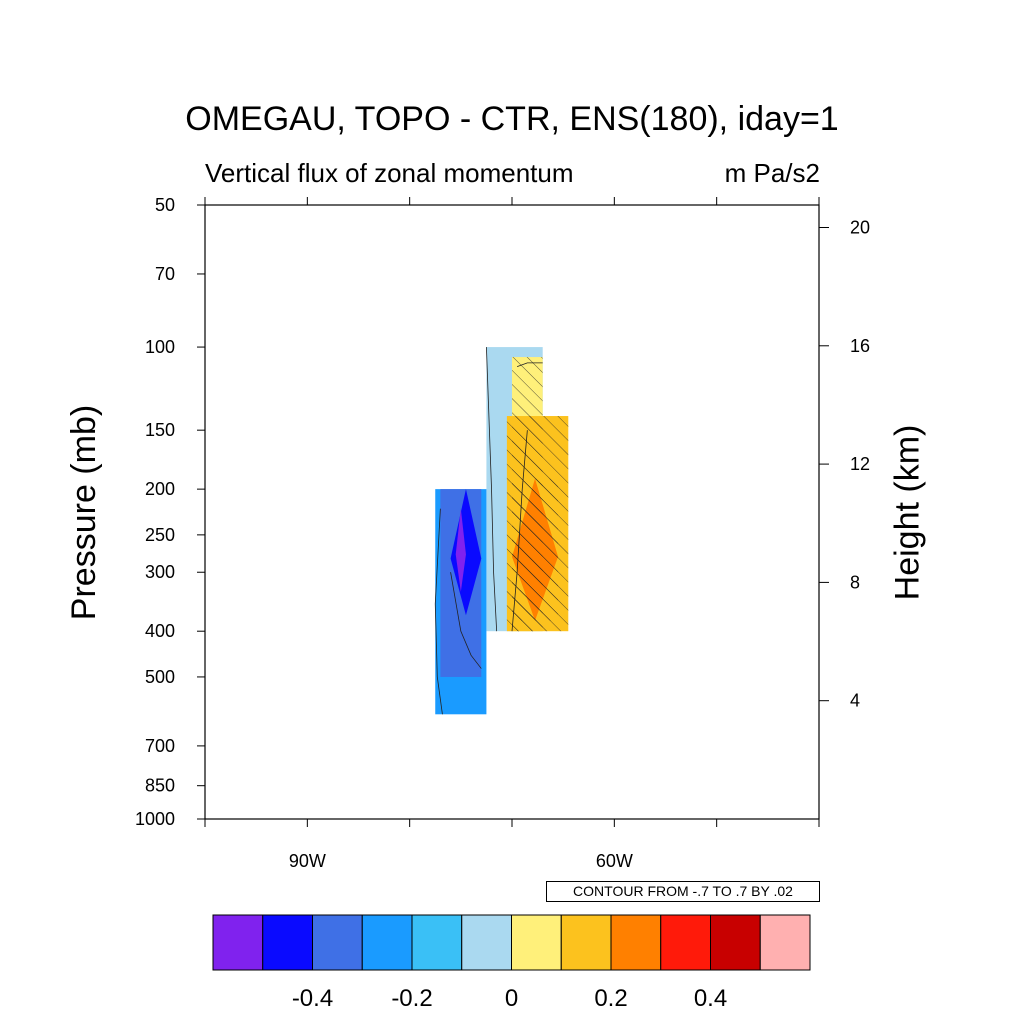 The image size is (1024, 1024). What do you see at coordinates (907, 512) in the screenshot?
I see `y-axis-title-right: Height (km)` at bounding box center [907, 512].